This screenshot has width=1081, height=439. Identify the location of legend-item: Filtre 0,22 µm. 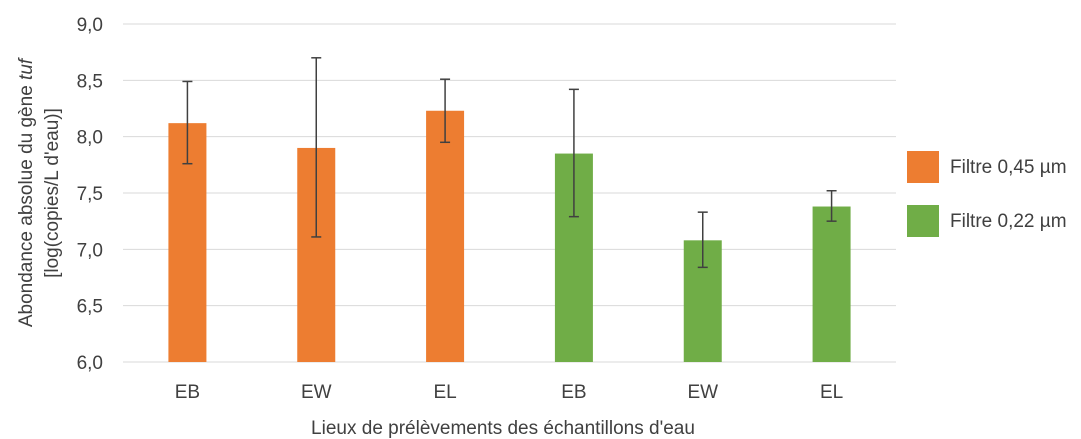
(987, 221).